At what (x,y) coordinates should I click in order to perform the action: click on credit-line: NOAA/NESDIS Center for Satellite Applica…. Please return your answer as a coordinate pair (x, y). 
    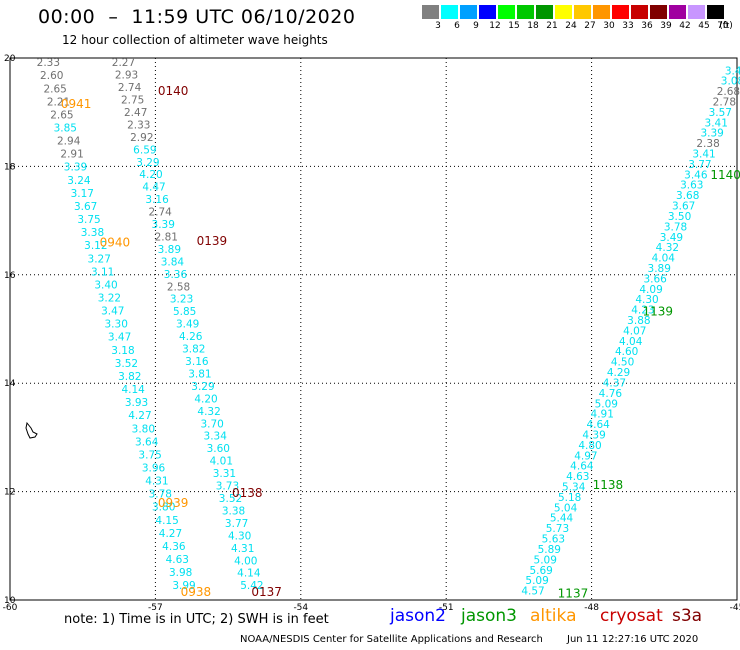
    Looking at the image, I should click on (391, 639).